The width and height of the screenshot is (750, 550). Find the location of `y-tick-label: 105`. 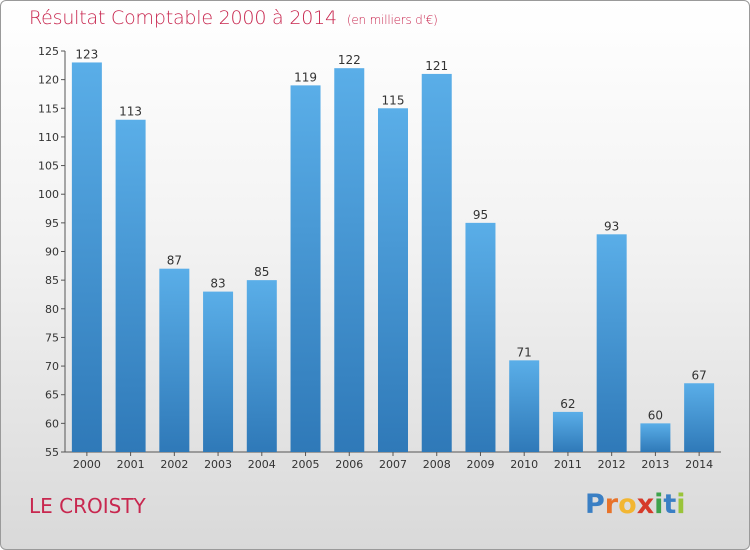

y-tick-label: 105 is located at coordinates (48, 166).